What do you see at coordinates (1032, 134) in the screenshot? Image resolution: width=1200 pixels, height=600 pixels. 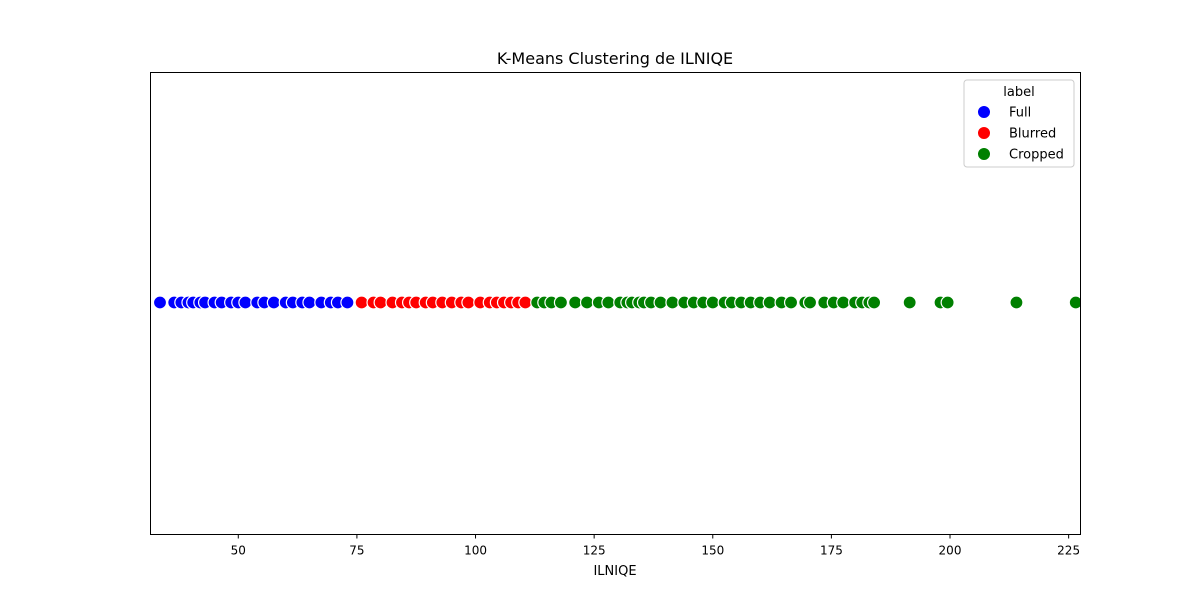 I see `legend-label-blurred: Blurred` at bounding box center [1032, 134].